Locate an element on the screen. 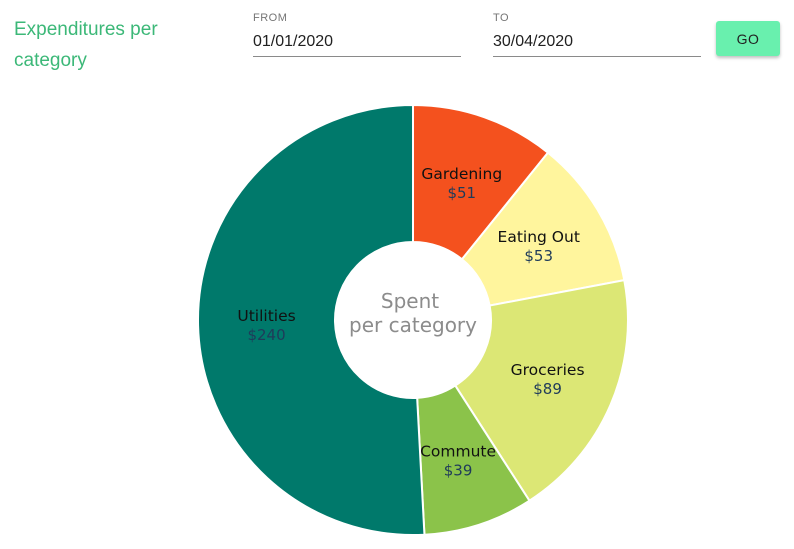  to-date-field: TO 30/04/2020 is located at coordinates (597, 34).